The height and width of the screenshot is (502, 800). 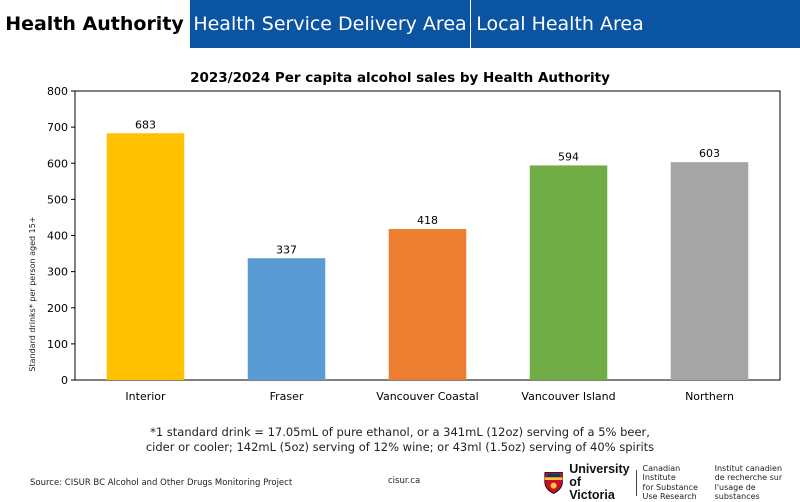 What do you see at coordinates (670, 487) in the screenshot?
I see `institute-en-line-2: for Substance` at bounding box center [670, 487].